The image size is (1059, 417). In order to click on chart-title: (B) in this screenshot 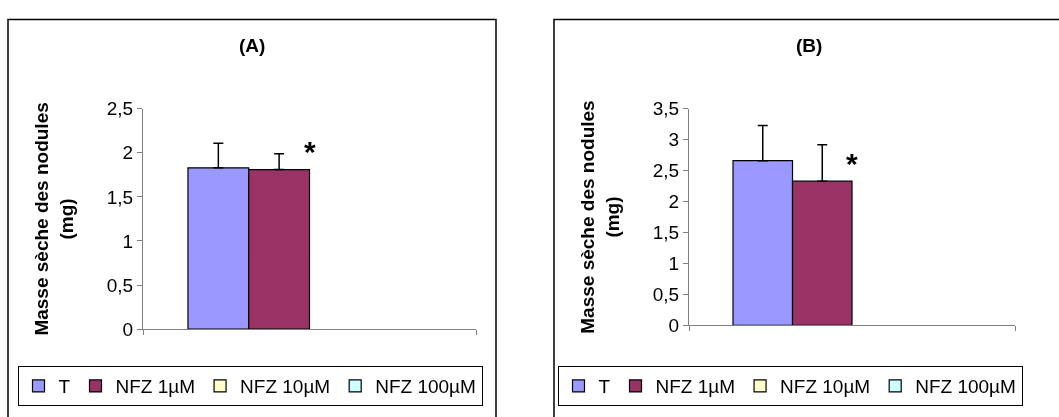, I will do `click(809, 45)`.